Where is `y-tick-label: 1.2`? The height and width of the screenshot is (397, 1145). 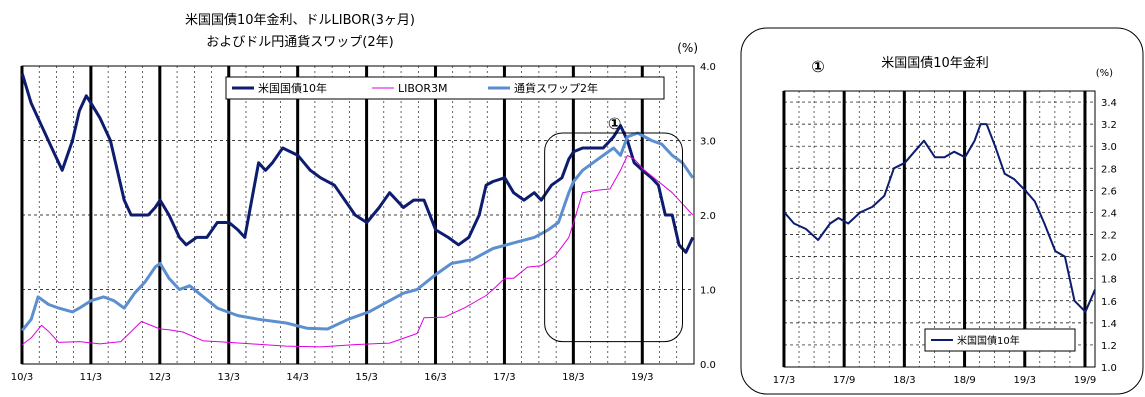
y-tick-label: 1.2 is located at coordinates (1109, 346).